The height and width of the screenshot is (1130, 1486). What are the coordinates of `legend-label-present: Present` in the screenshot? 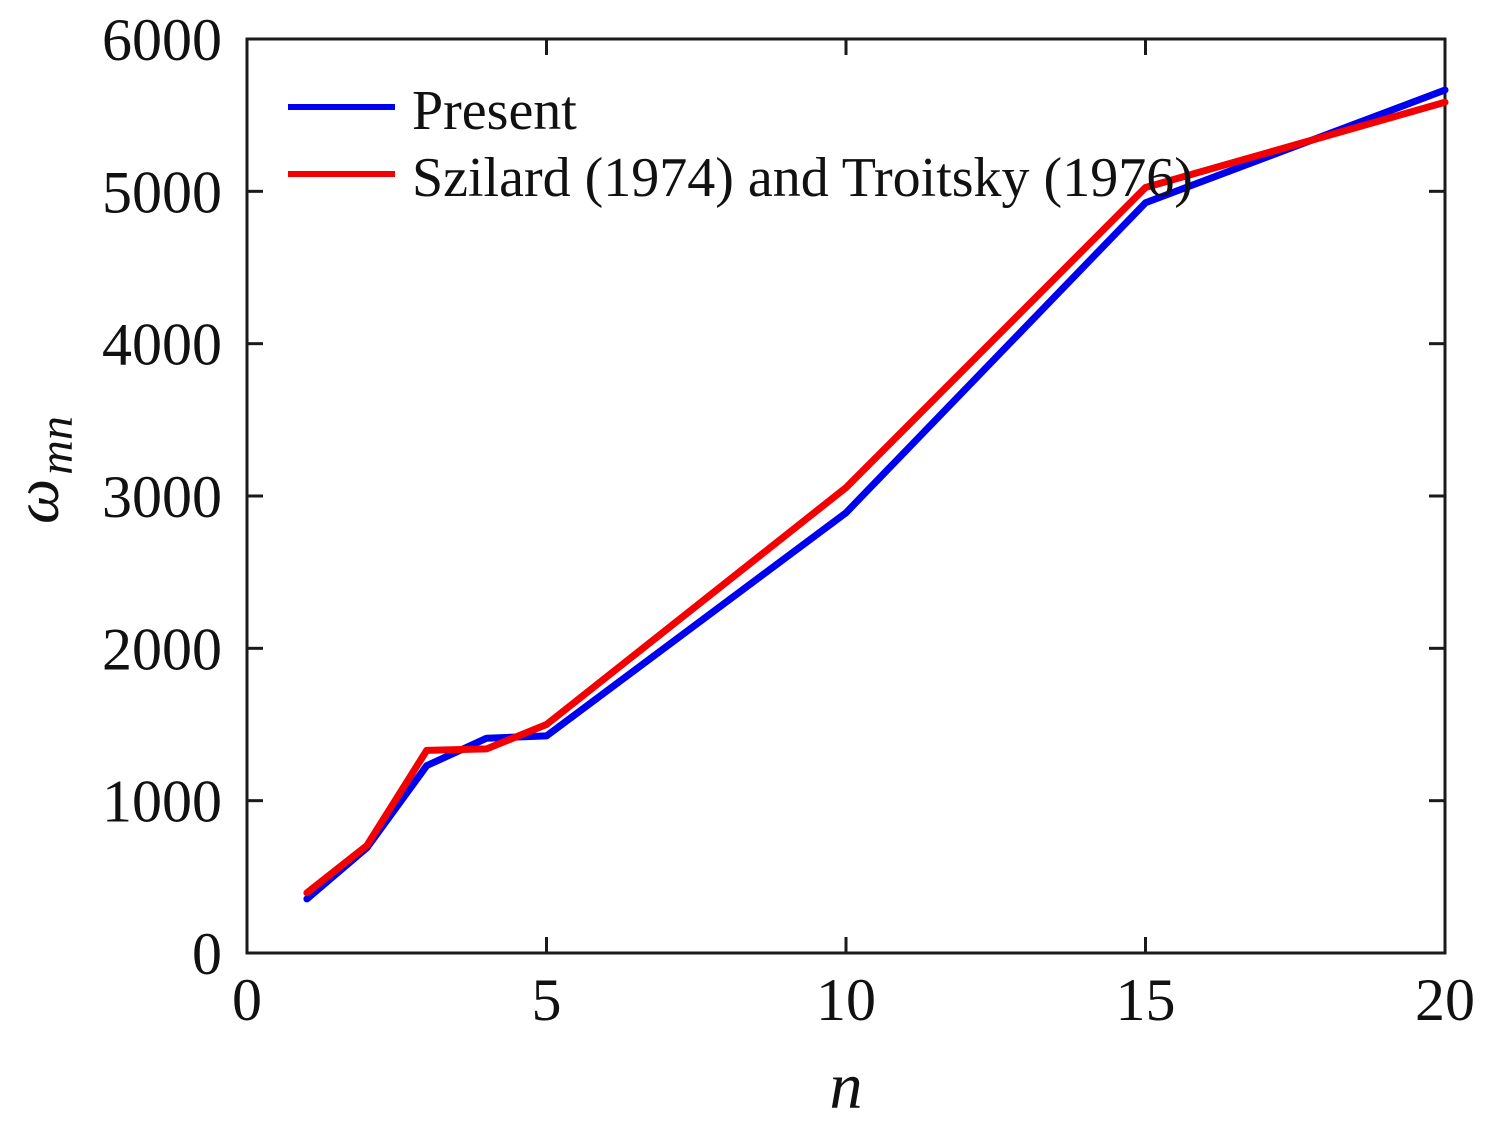 It's located at (494, 111).